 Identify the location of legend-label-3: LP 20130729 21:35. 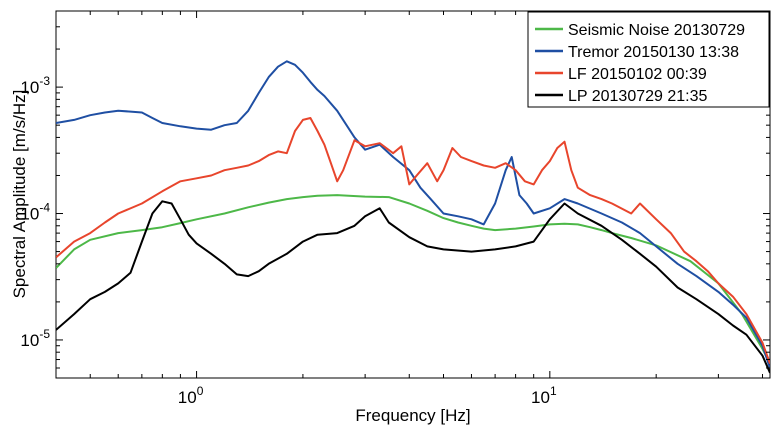
(638, 96).